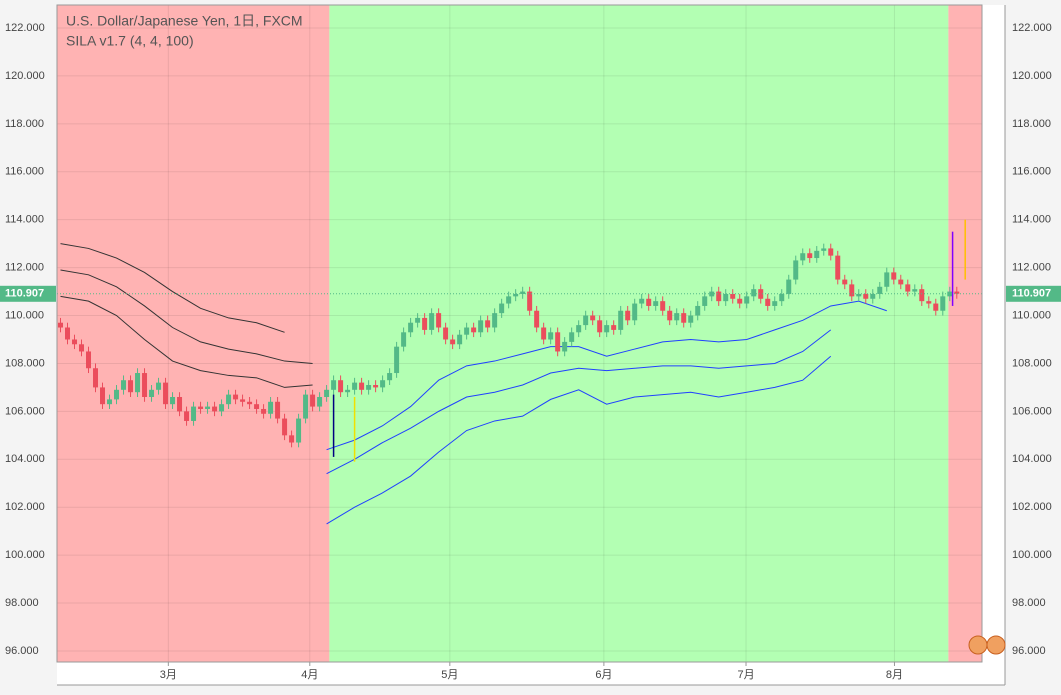 The image size is (1061, 695). Describe the element at coordinates (24, 172) in the screenshot. I see `y-tick-label: 116.000` at that location.